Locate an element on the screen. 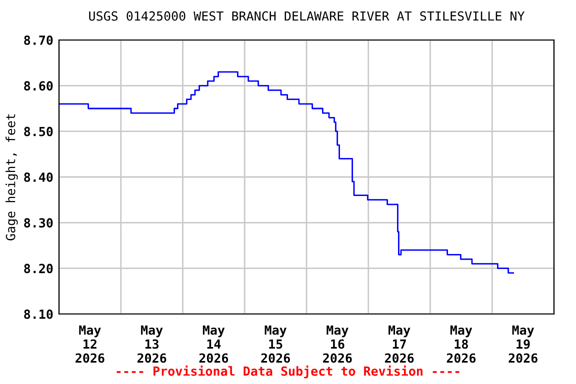  y-axis-title: Gage height, feet is located at coordinates (12, 177).